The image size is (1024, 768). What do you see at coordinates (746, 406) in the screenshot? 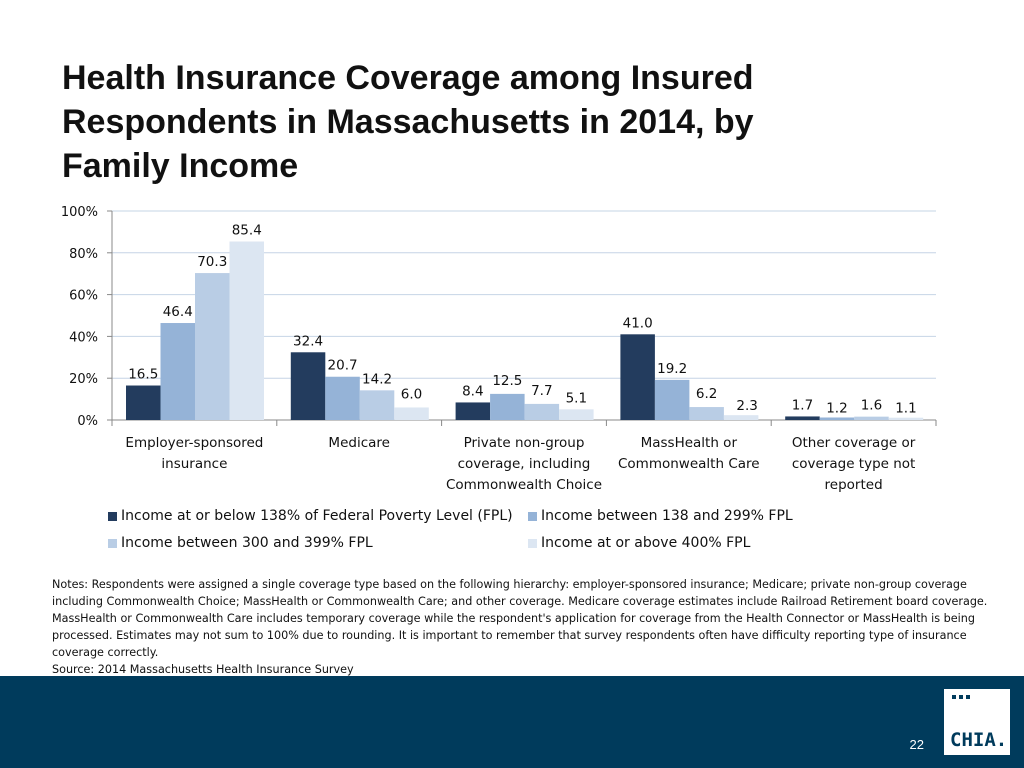
I see `data-label: 2.3` at bounding box center [746, 406].